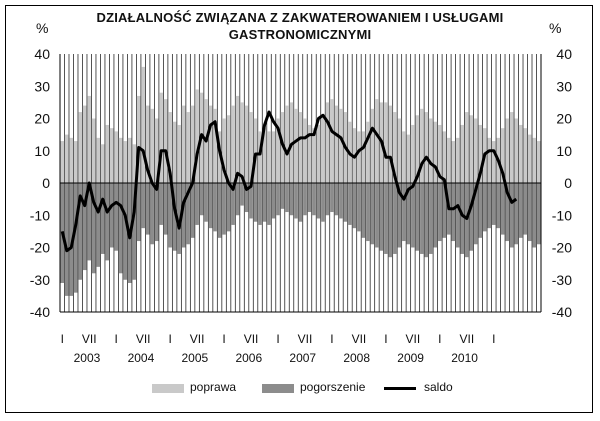 This screenshot has width=600, height=421. What do you see at coordinates (400, 388) in the screenshot?
I see `legend-swatch-saldo` at bounding box center [400, 388].